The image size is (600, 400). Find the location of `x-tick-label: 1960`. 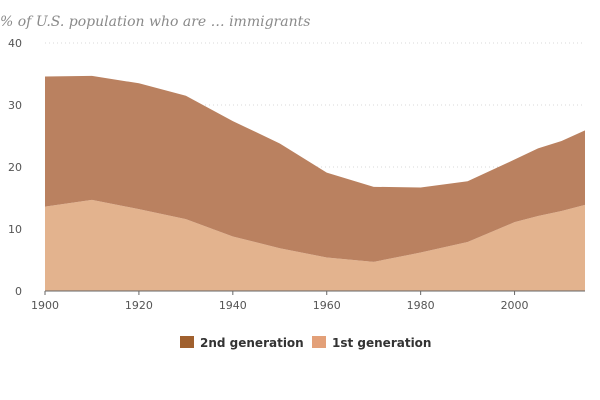

x-tick-label: 1960 is located at coordinates (327, 305).